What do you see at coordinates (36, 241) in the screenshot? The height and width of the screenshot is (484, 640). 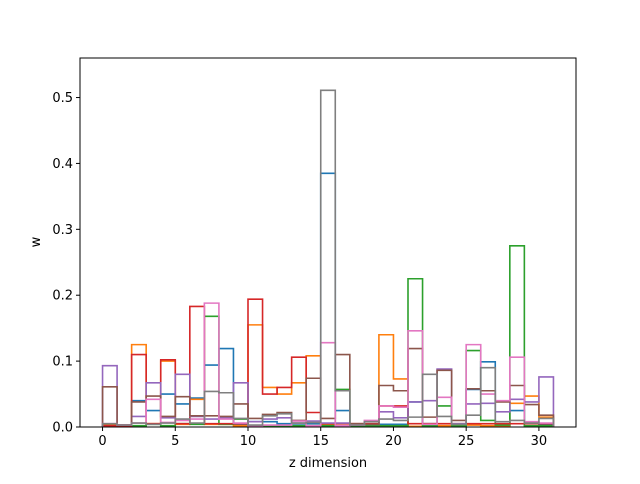 I see `y-axis-label: w` at bounding box center [36, 241].